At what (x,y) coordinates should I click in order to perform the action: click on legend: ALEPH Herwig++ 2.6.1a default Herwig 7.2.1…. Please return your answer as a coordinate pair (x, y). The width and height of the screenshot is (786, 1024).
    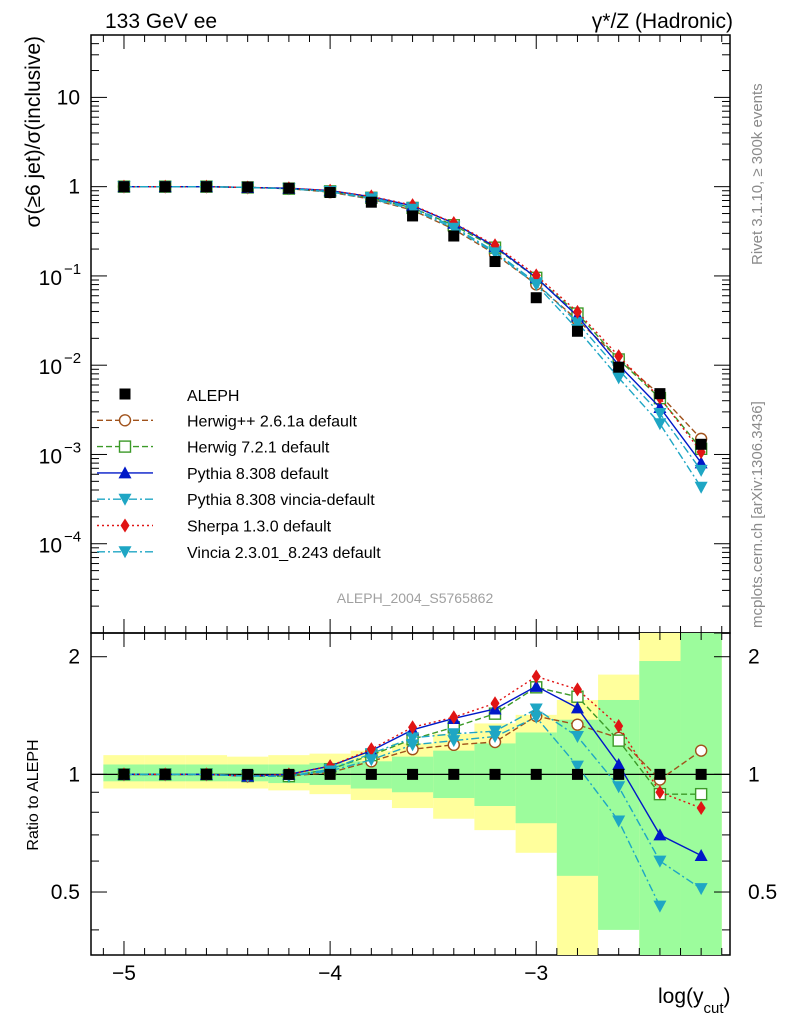
    Looking at the image, I should click on (239, 475).